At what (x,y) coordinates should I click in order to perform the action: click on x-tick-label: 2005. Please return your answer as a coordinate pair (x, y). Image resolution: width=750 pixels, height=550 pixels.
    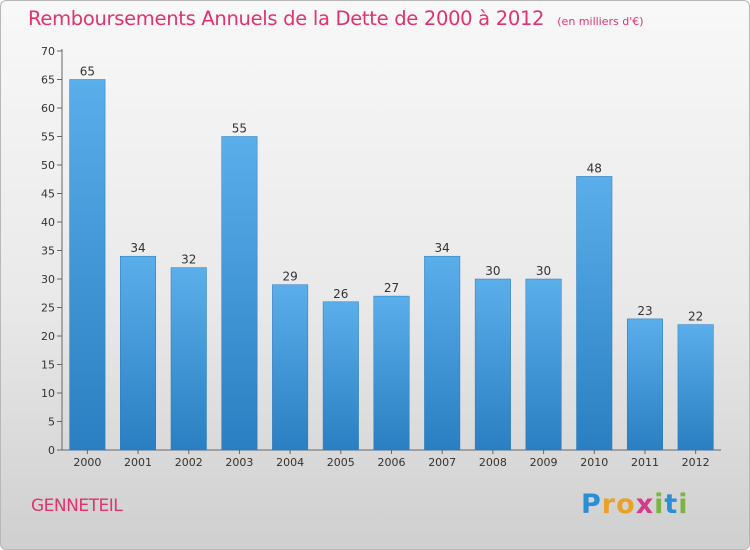
    Looking at the image, I should click on (341, 462).